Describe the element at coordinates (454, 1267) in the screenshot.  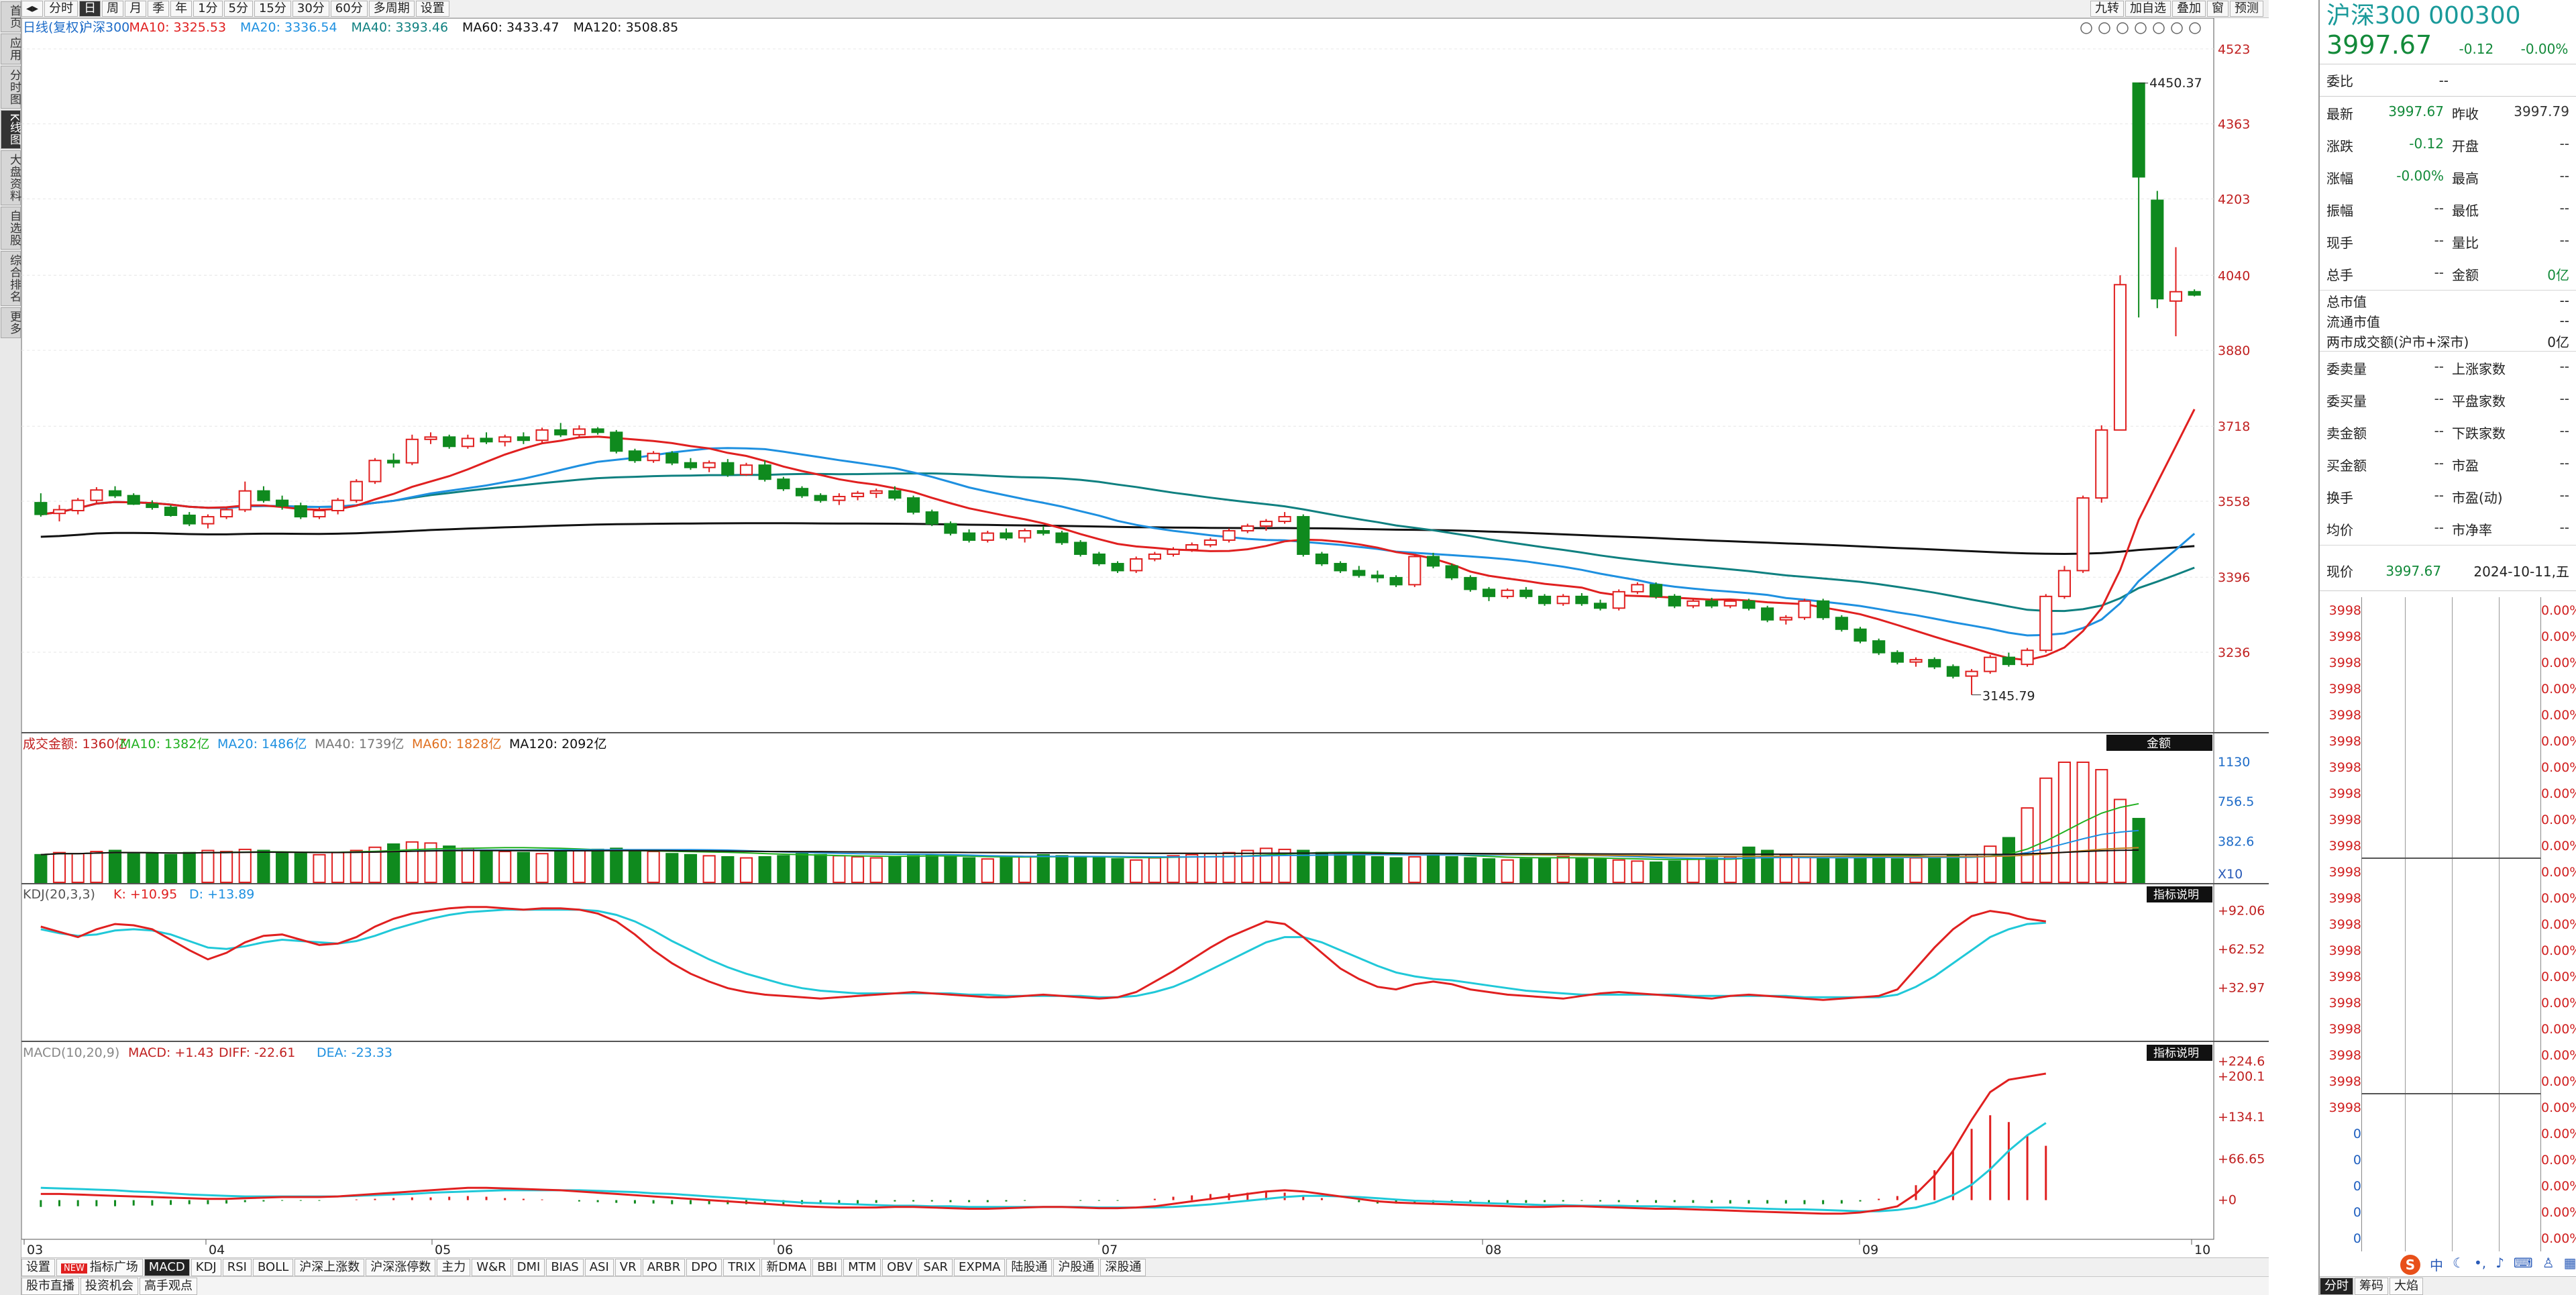
I see `indicator-tab-8: 主力` at that location.